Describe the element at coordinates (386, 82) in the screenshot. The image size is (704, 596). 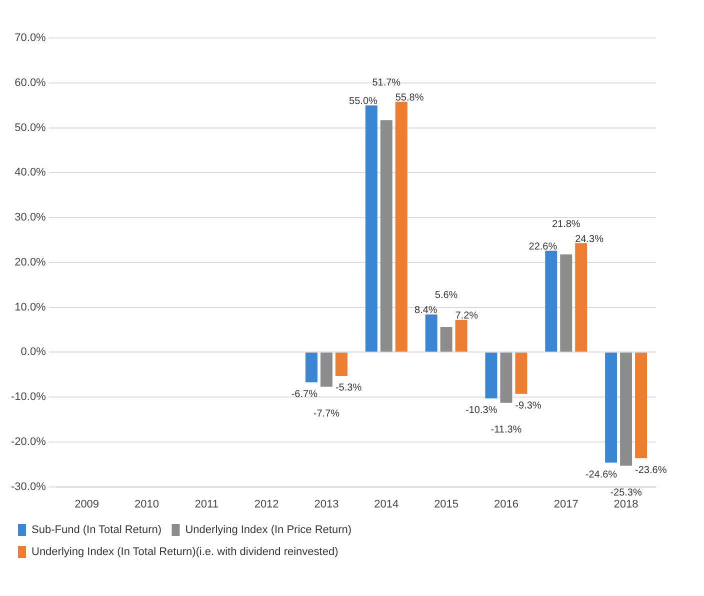
I see `data-label: 51.7%` at that location.